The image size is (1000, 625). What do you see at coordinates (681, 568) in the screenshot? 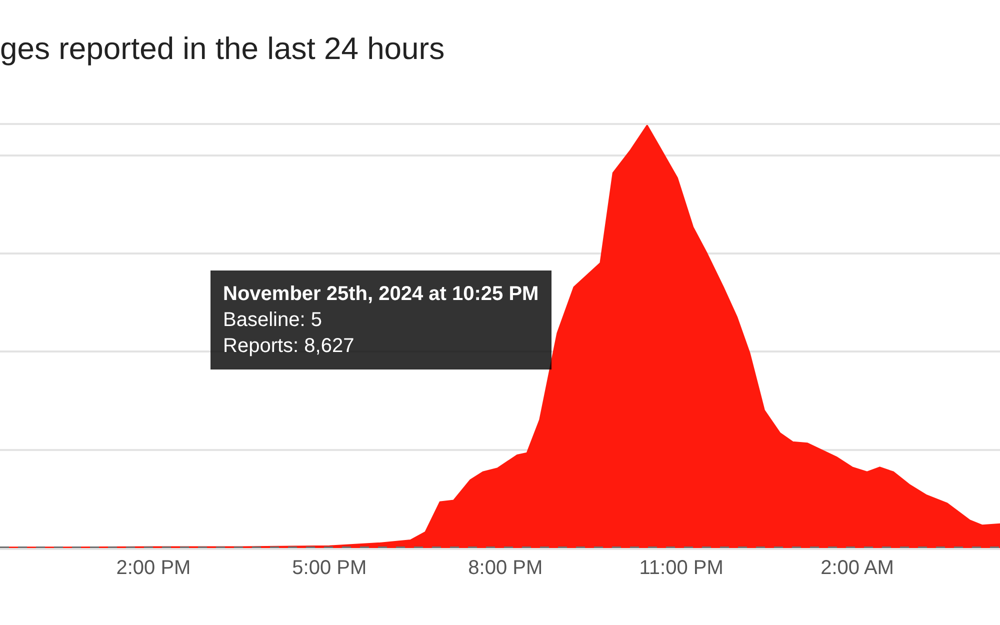
I see `x-tick-label: 11:00 PM` at bounding box center [681, 568].